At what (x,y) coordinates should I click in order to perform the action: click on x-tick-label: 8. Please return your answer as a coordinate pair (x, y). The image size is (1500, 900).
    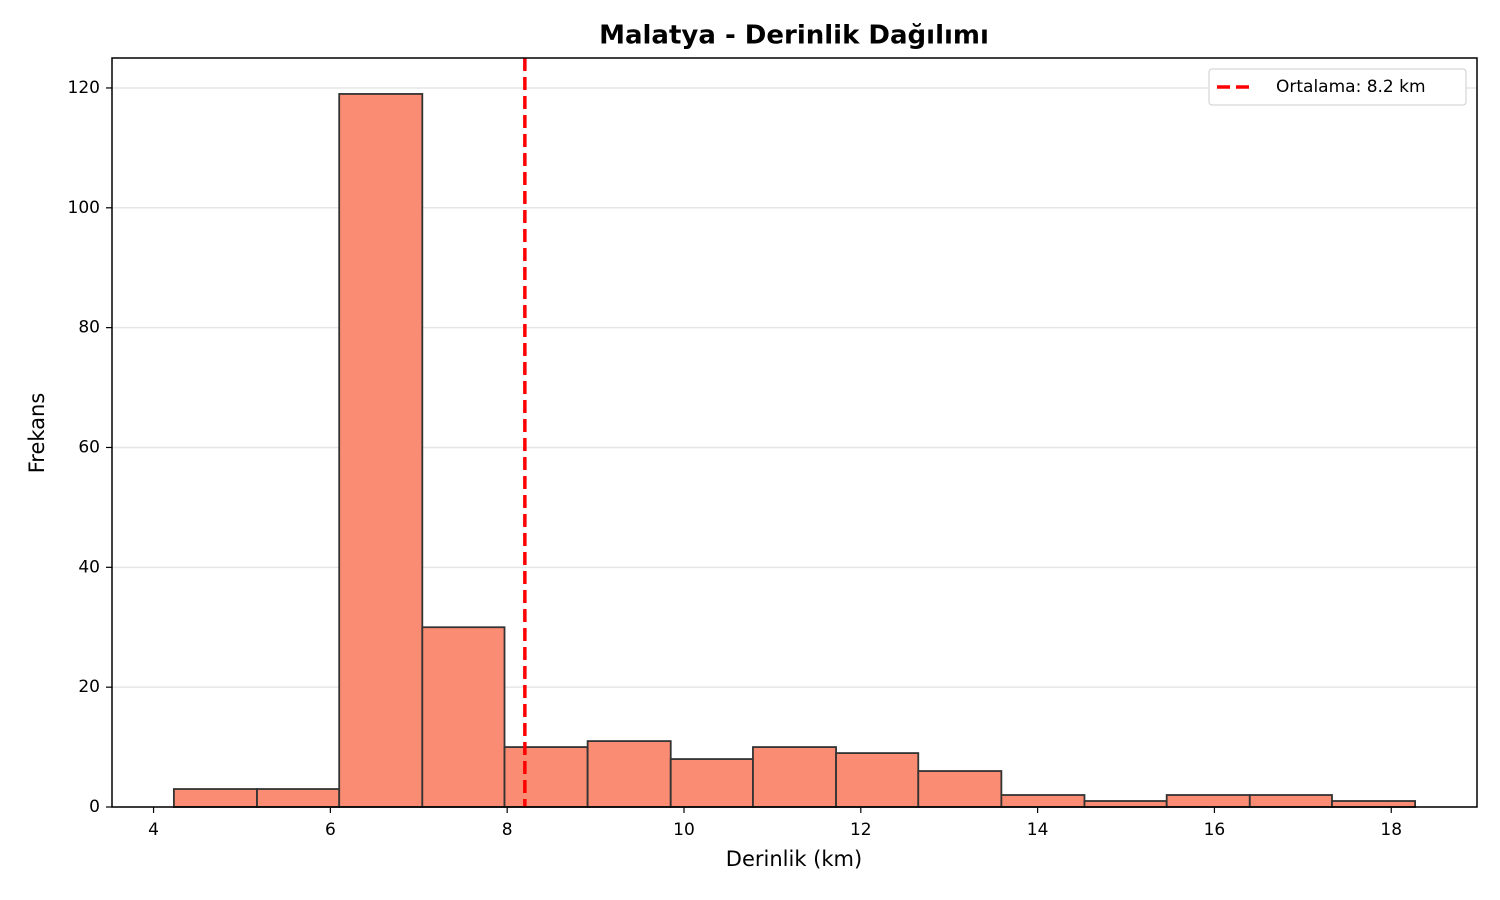
    Looking at the image, I should click on (507, 830).